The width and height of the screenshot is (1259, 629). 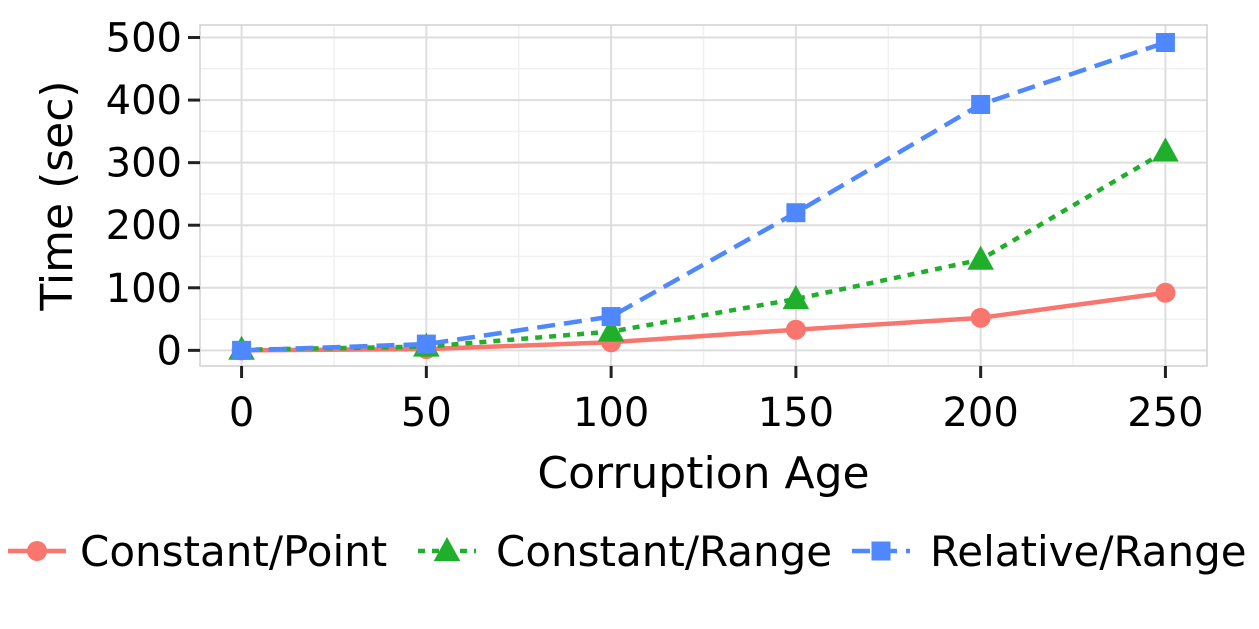 What do you see at coordinates (426, 413) in the screenshot?
I see `x-tick-label: 50` at bounding box center [426, 413].